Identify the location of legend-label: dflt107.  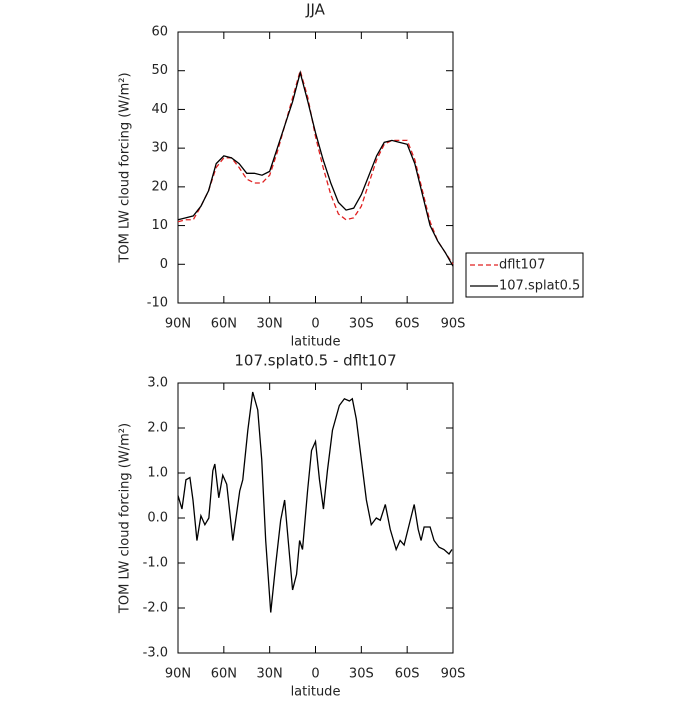
(522, 265).